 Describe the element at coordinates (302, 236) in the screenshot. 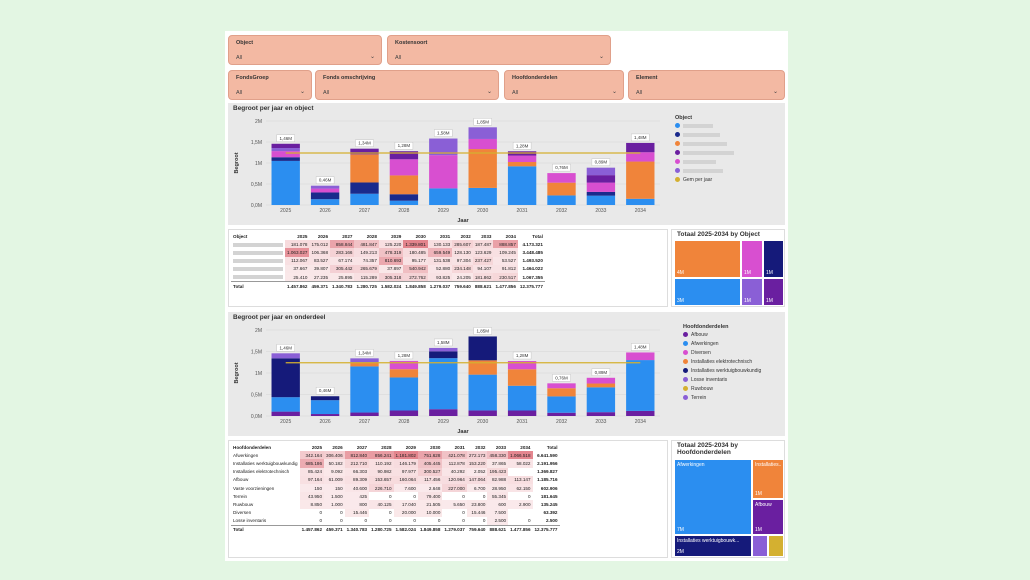

I see `column-header: 2025` at that location.